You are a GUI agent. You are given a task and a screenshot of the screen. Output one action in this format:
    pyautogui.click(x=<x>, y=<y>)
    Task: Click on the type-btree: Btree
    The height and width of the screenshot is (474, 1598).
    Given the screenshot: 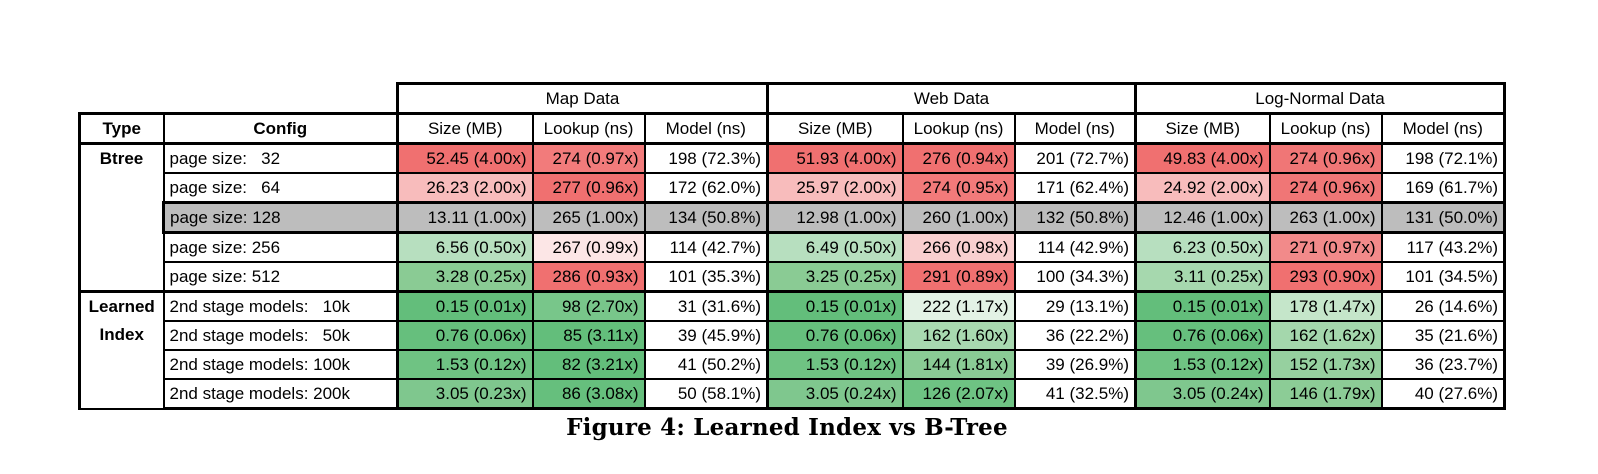 What is the action you would take?
    pyautogui.click(x=121, y=217)
    